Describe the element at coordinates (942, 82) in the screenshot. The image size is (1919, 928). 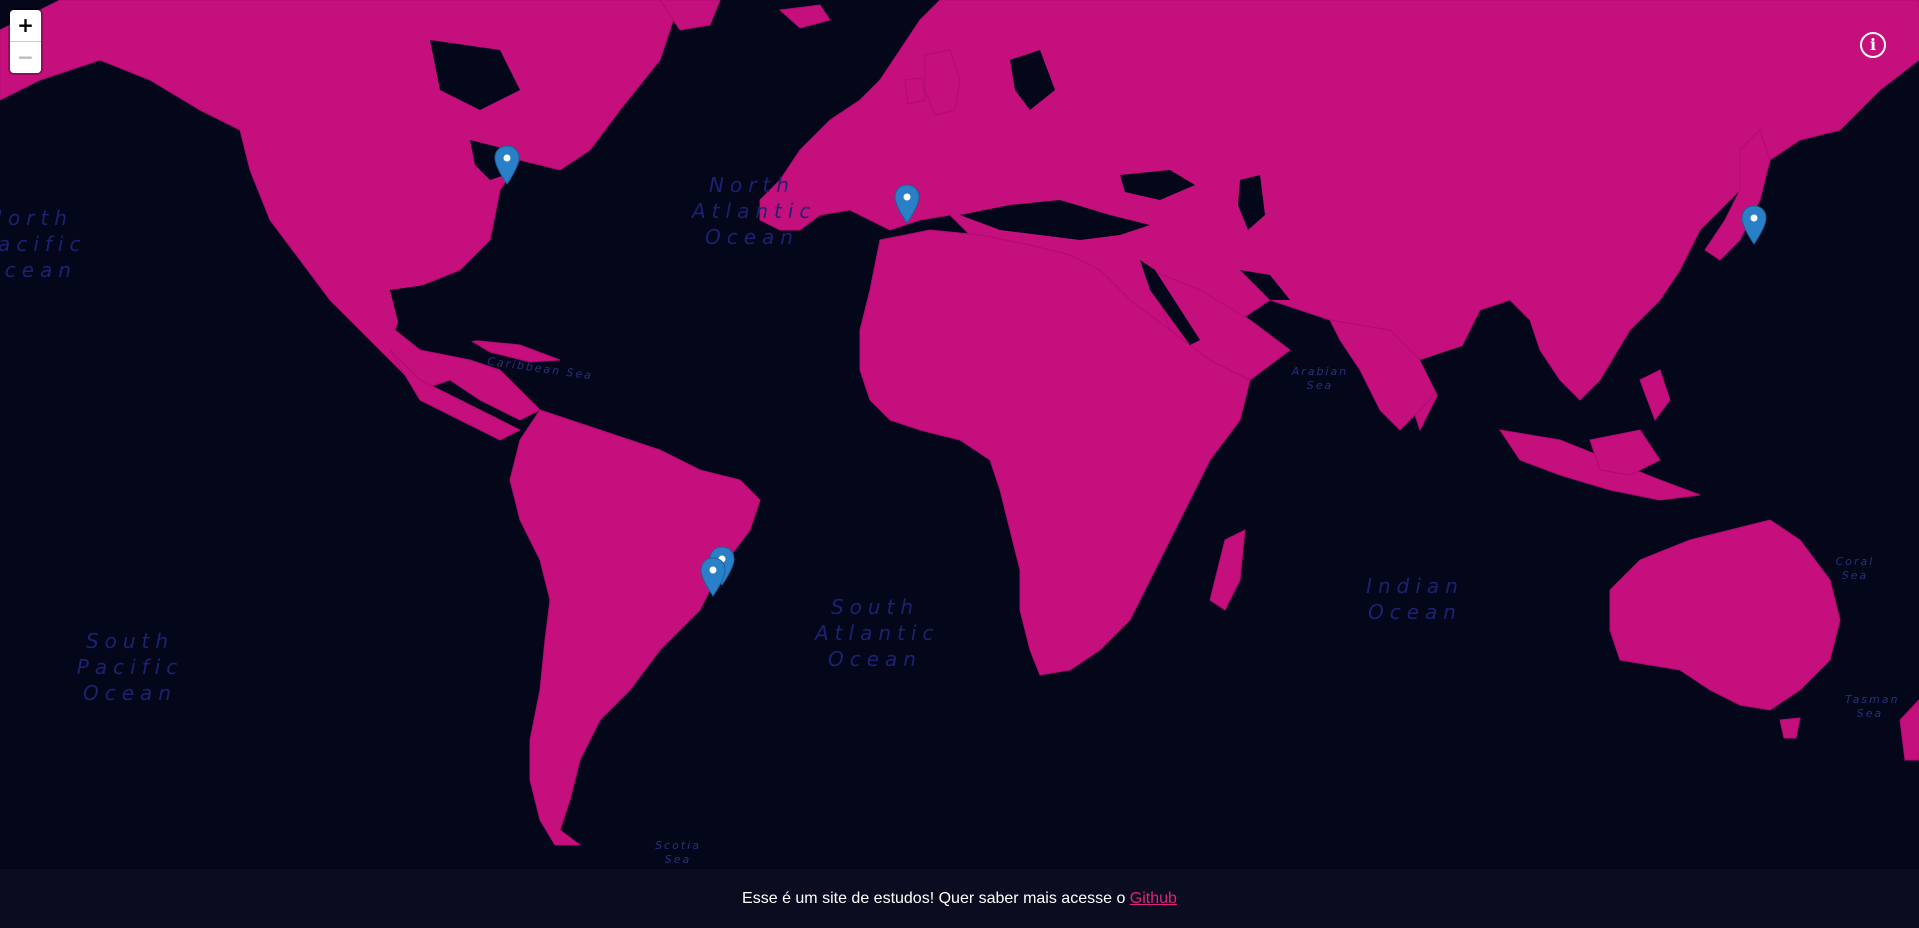
I see `uk-landmass` at that location.